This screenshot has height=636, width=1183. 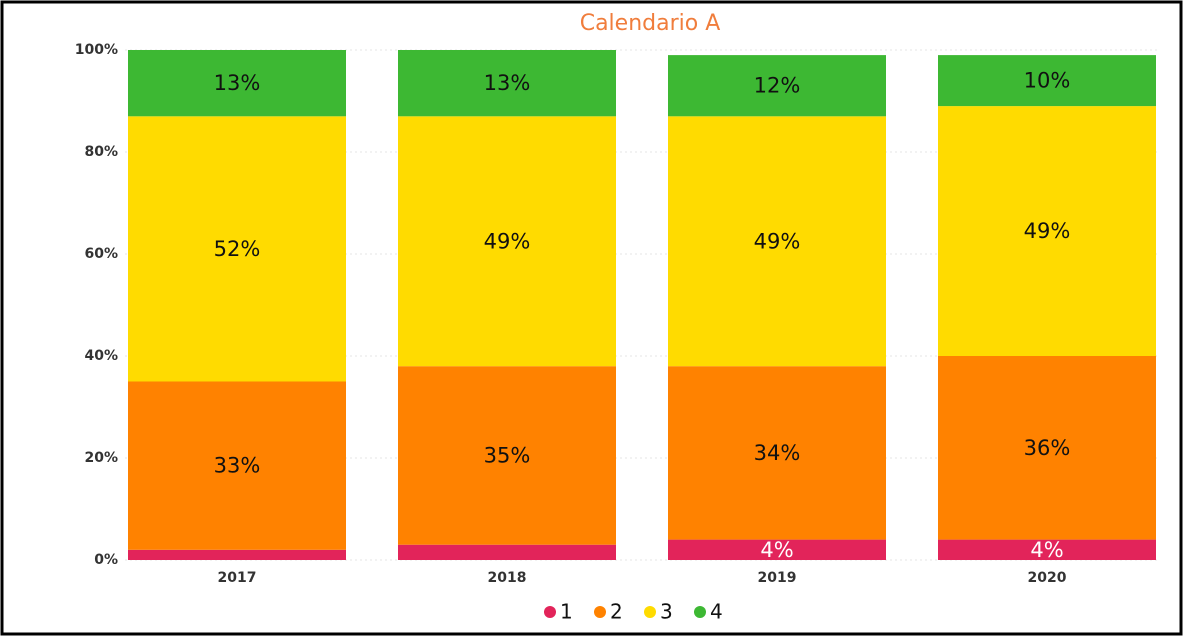 I want to click on y-tick-label: 20%, so click(x=101, y=458).